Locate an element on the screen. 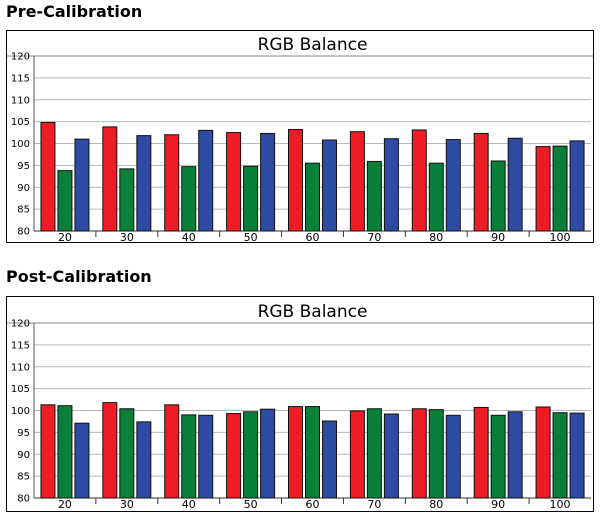 This screenshot has width=600, height=514. pre-calibration-heading: Pre-Calibration is located at coordinates (74, 11).